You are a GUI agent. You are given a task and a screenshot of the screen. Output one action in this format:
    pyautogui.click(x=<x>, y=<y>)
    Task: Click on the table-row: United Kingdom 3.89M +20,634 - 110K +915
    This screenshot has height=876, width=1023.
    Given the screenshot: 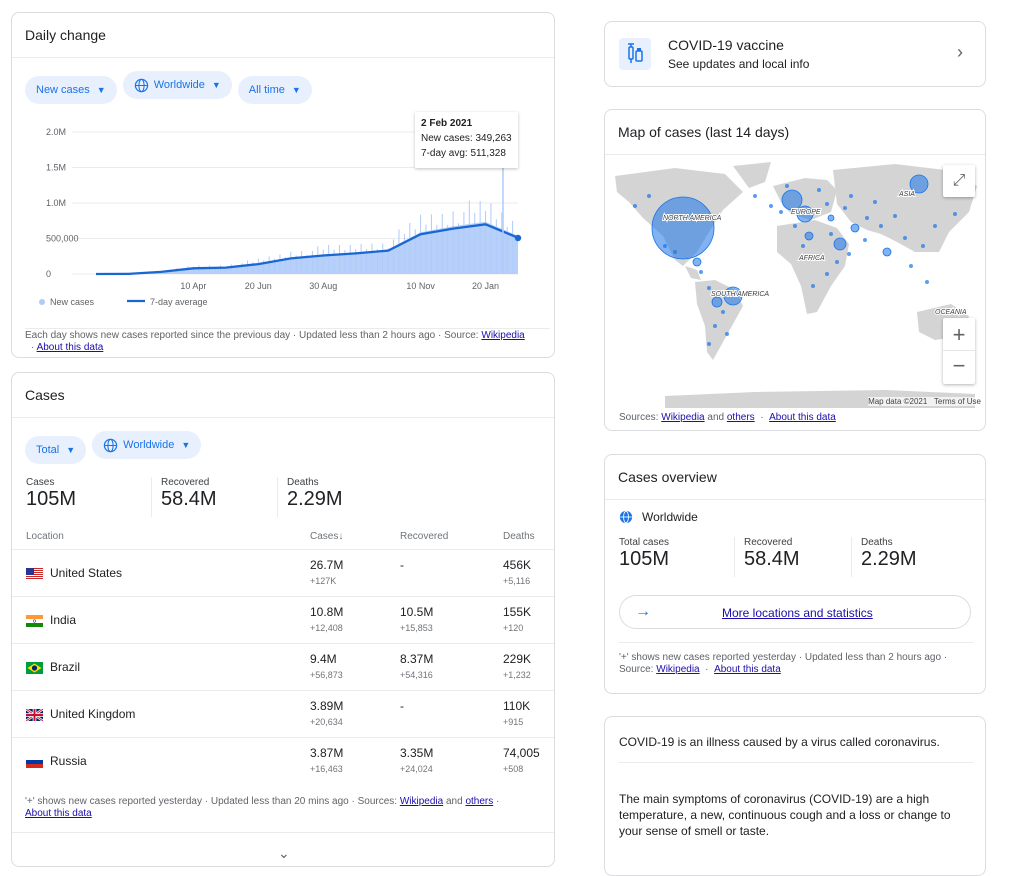 What is the action you would take?
    pyautogui.click(x=283, y=713)
    